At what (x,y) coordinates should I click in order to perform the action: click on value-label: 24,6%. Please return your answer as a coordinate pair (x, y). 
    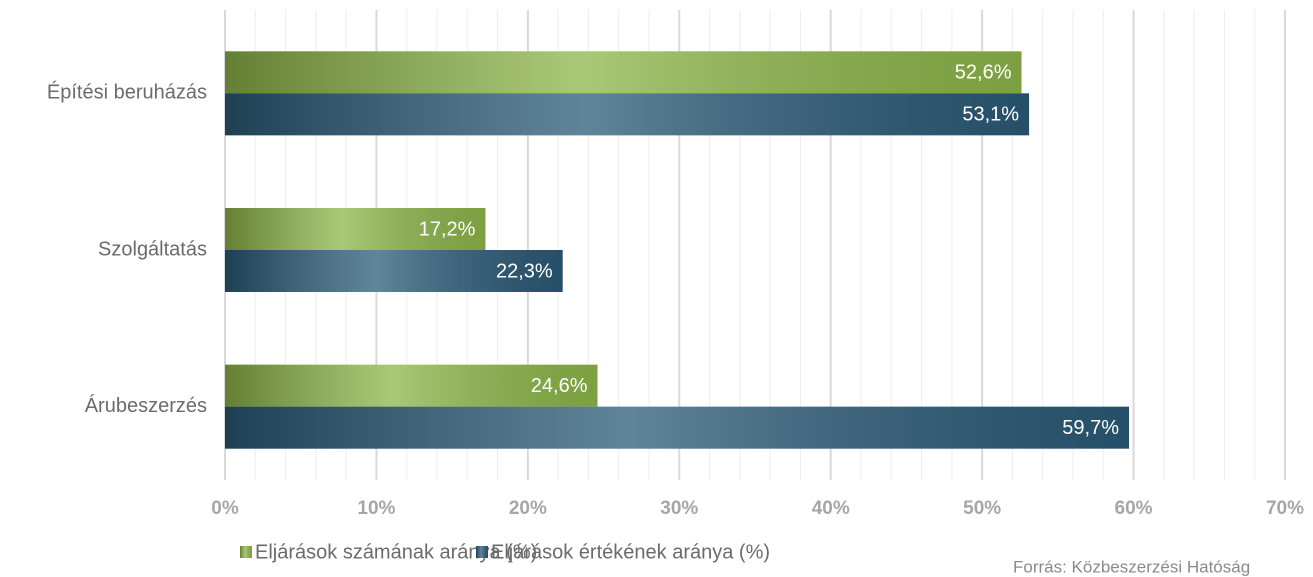
    Looking at the image, I should click on (559, 386).